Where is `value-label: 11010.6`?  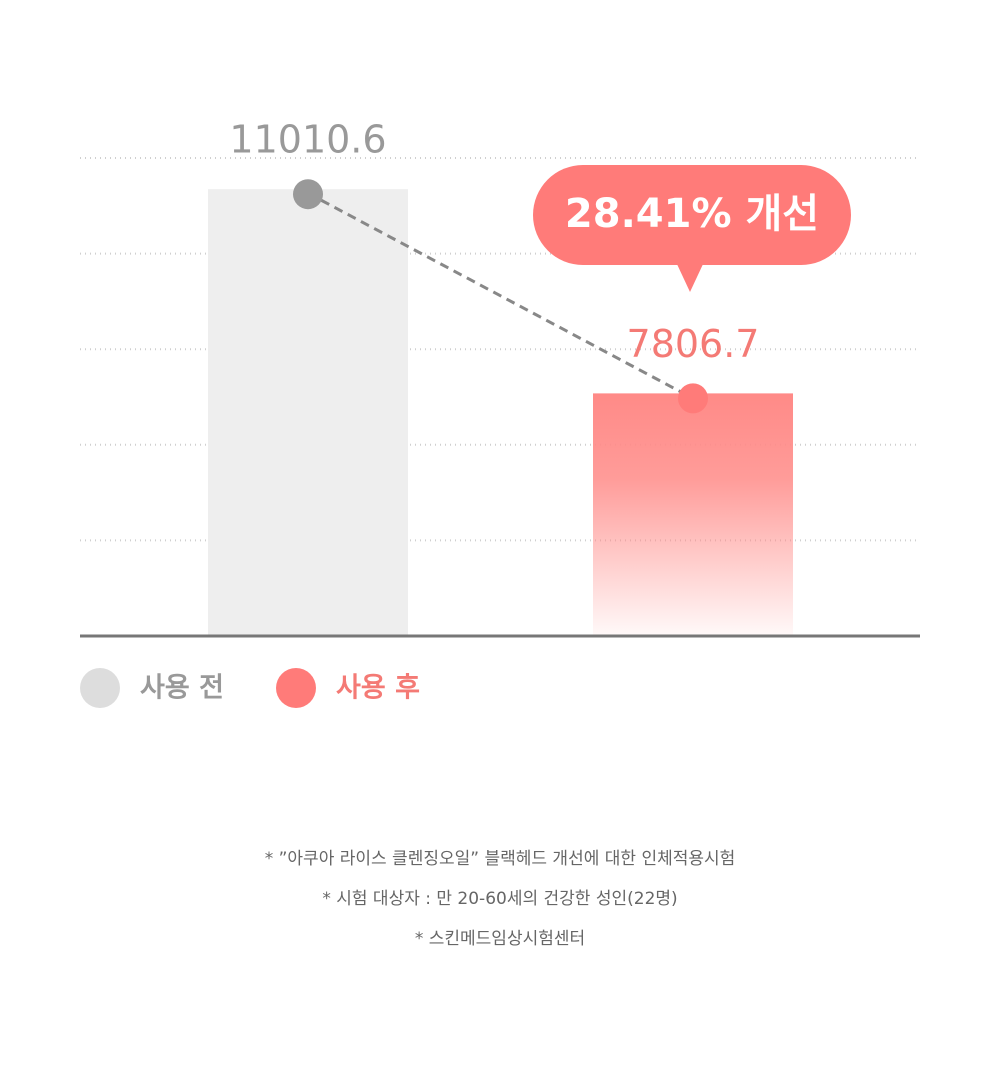
value-label: 11010.6 is located at coordinates (307, 140).